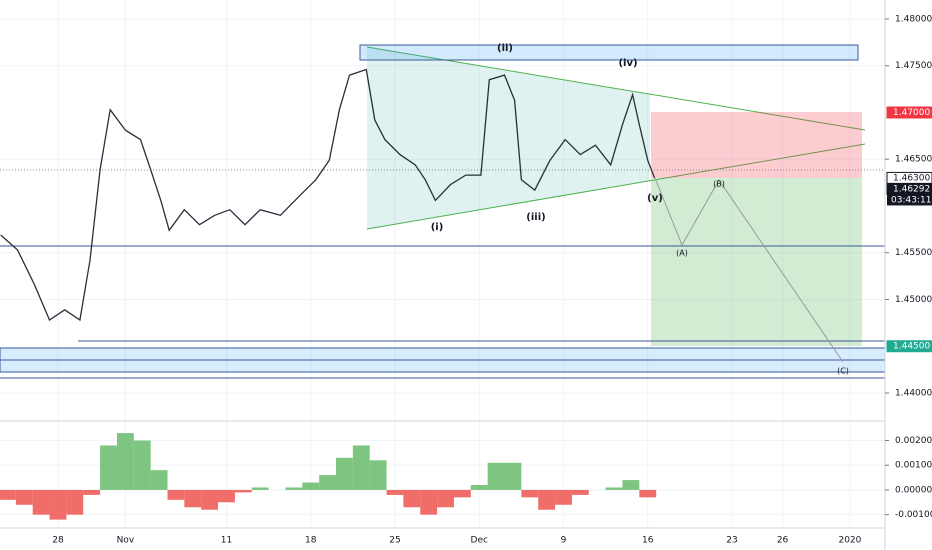 Image resolution: width=932 pixels, height=550 pixels. Describe the element at coordinates (913, 253) in the screenshot. I see `y-tick-label: 1.45500` at that location.